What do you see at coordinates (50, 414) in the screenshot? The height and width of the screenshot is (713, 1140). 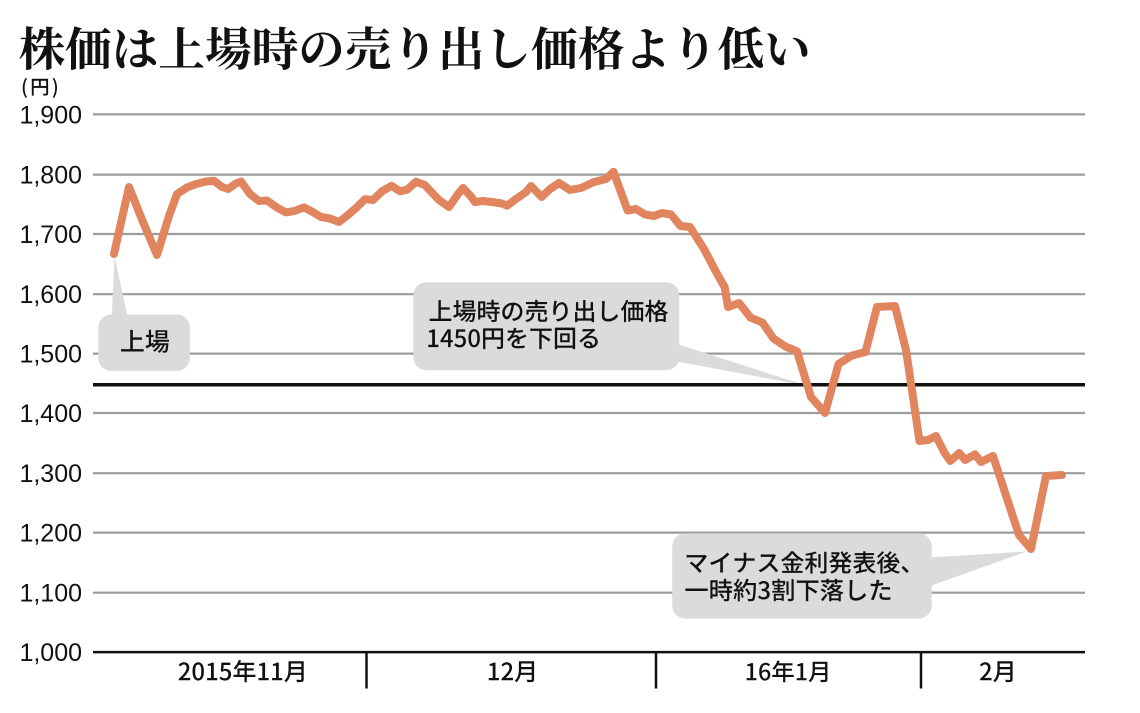 I see `svg-text: 1,400` at bounding box center [50, 414].